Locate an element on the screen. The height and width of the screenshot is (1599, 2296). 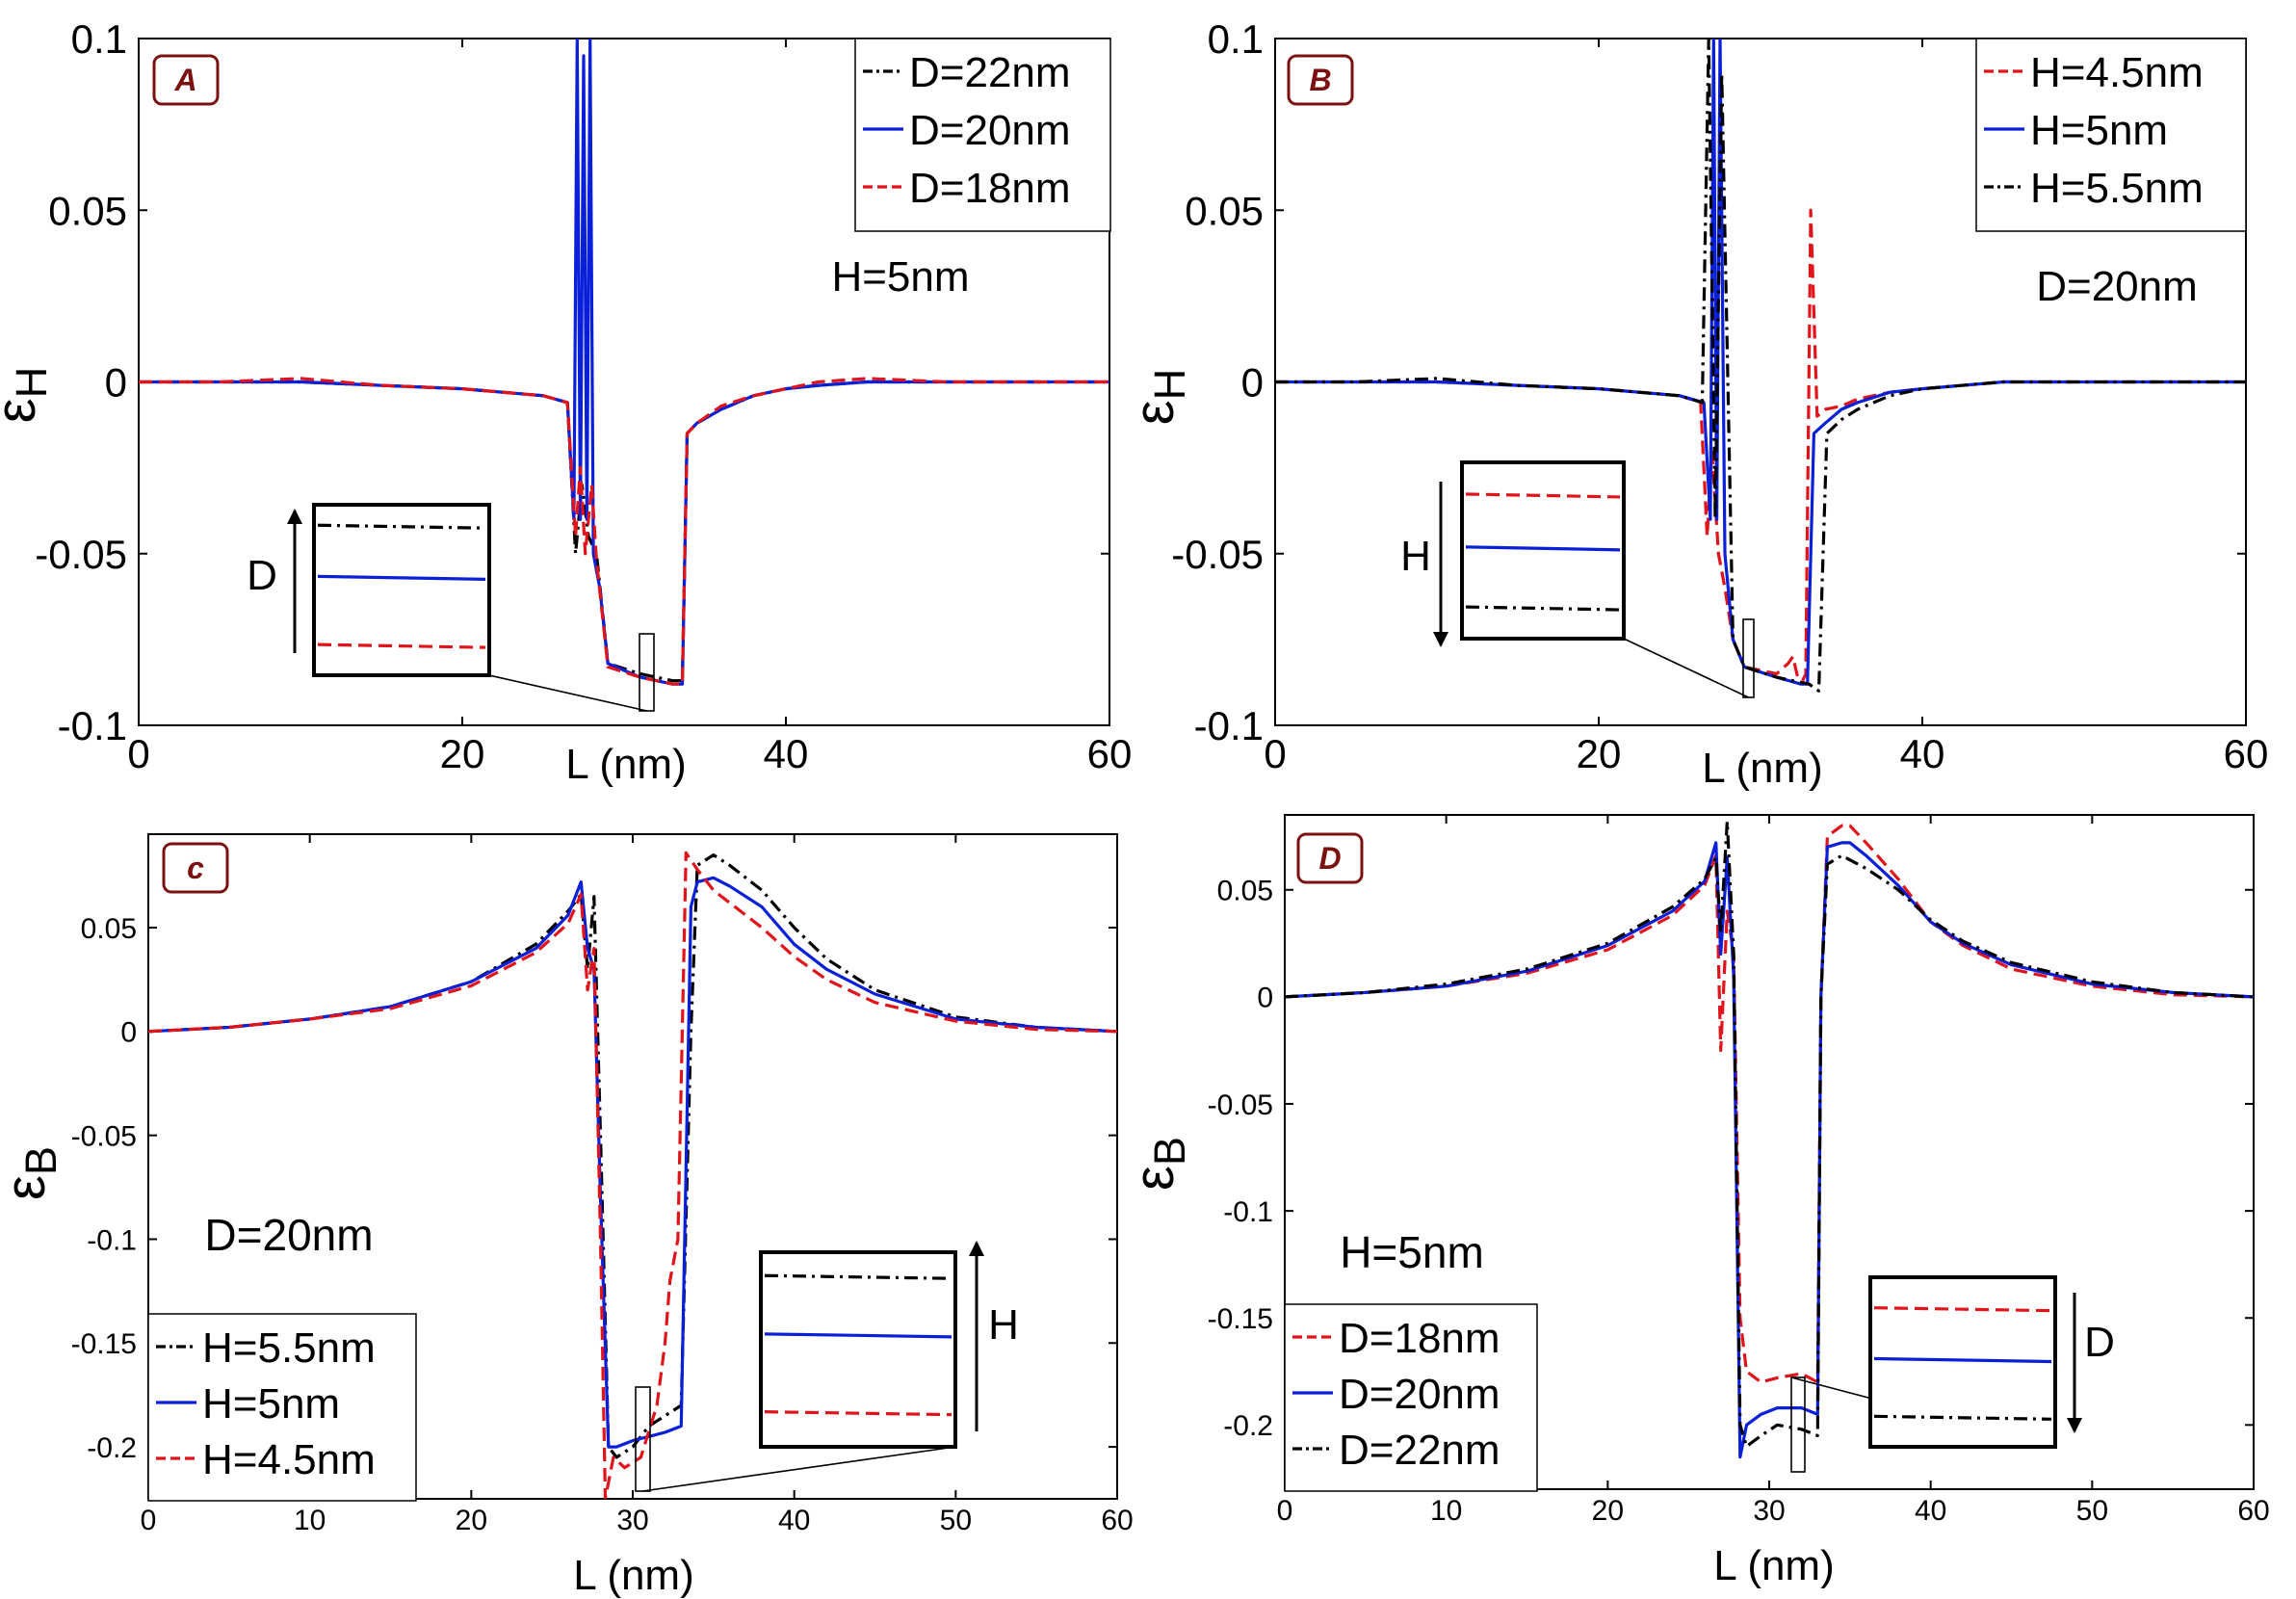
legend-entry: D=18nm is located at coordinates (1419, 1338).